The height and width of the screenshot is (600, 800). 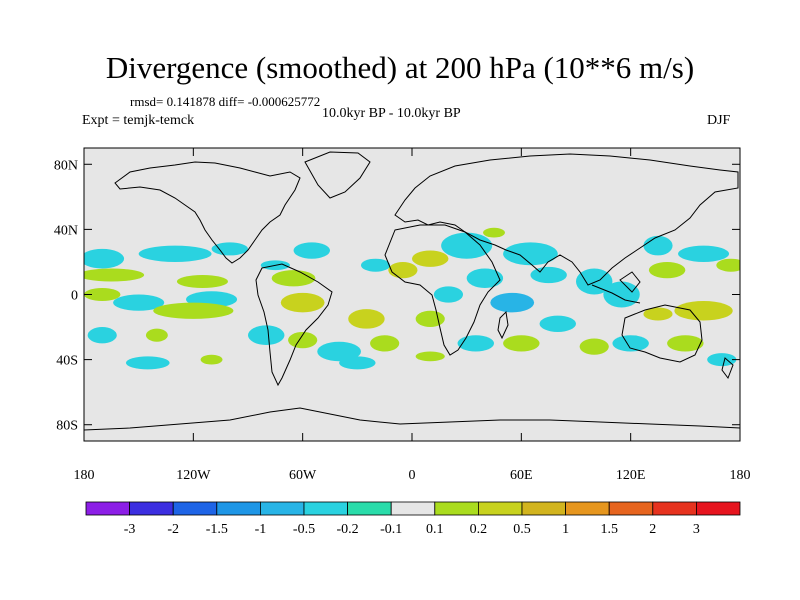 I want to click on coast-indonesia, so click(x=616, y=287).